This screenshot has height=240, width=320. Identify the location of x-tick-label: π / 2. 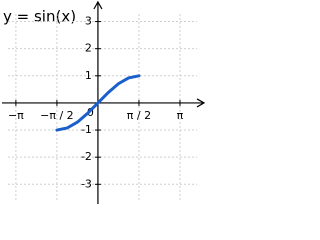
(139, 115).